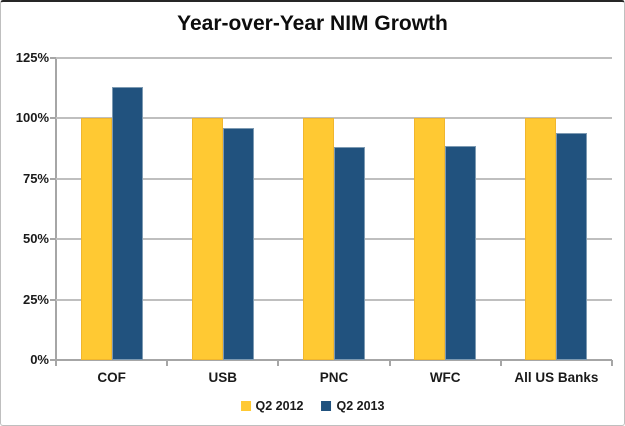 The image size is (625, 426). What do you see at coordinates (223, 377) in the screenshot?
I see `category-label-usb: USB` at bounding box center [223, 377].